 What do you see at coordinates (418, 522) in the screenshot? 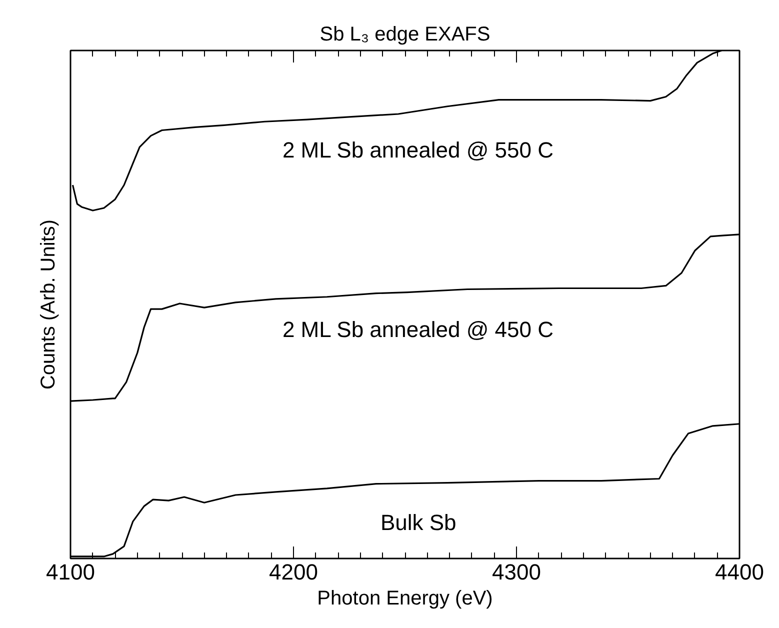
I see `series-label: Bulk Sb` at bounding box center [418, 522].